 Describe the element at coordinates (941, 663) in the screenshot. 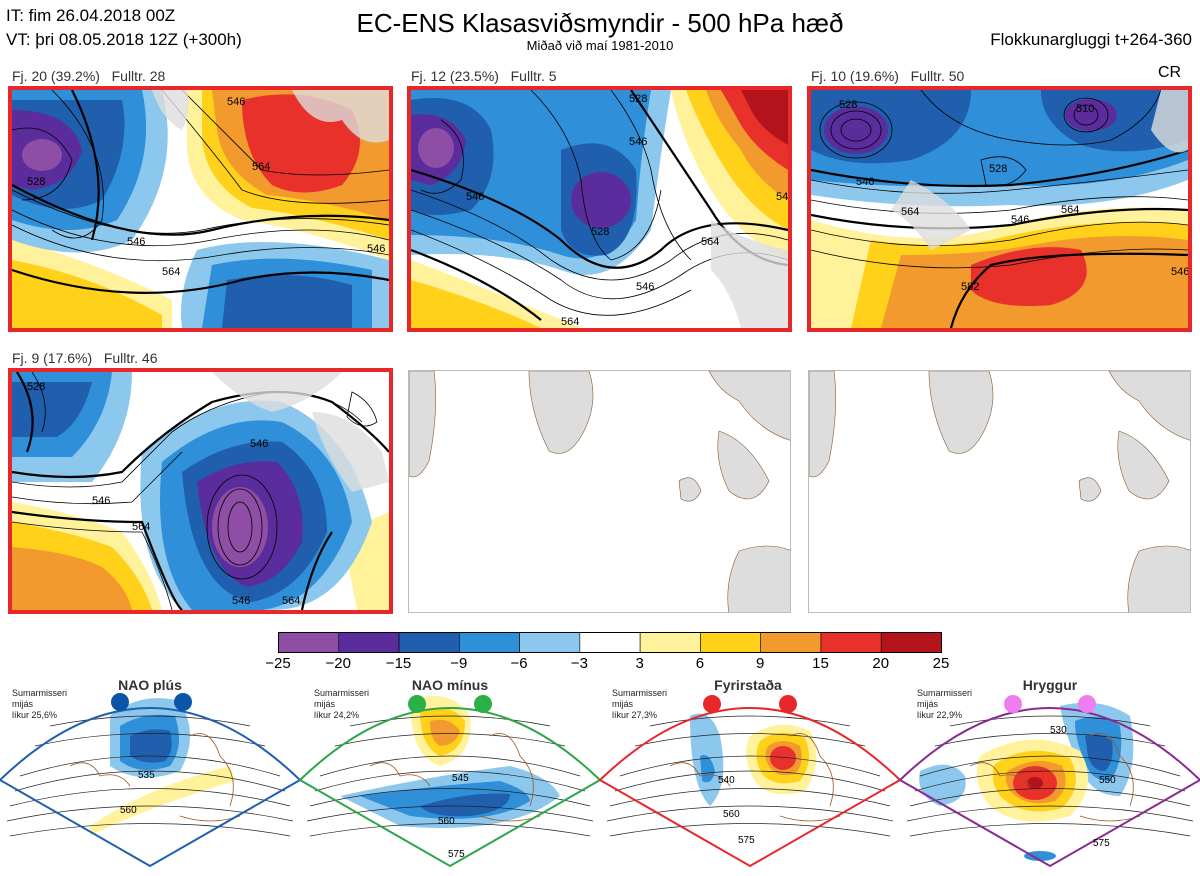

I see `colorbar-tick: 25` at that location.